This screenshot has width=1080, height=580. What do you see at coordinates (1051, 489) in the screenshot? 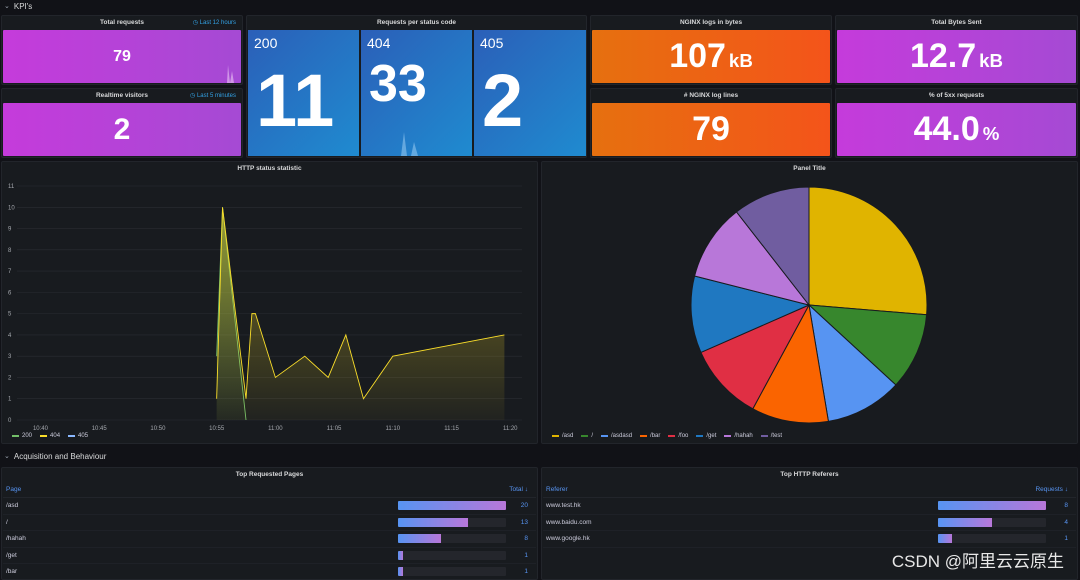
I see `column-header-requests: Requests ↓` at bounding box center [1051, 489].